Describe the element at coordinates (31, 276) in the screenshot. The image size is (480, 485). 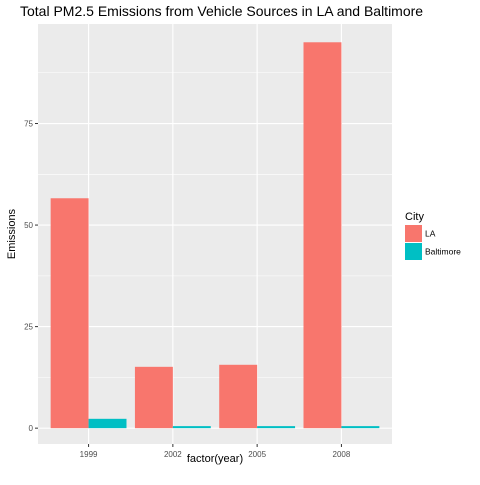
I see `y-axis: 0 25 50 75` at that location.